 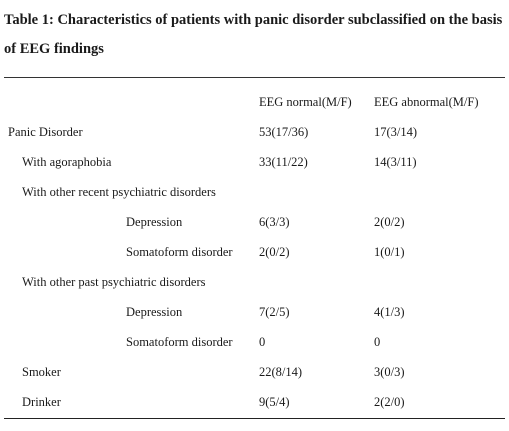 I want to click on row-label: With other past psychiatric disorders, so click(x=114, y=282).